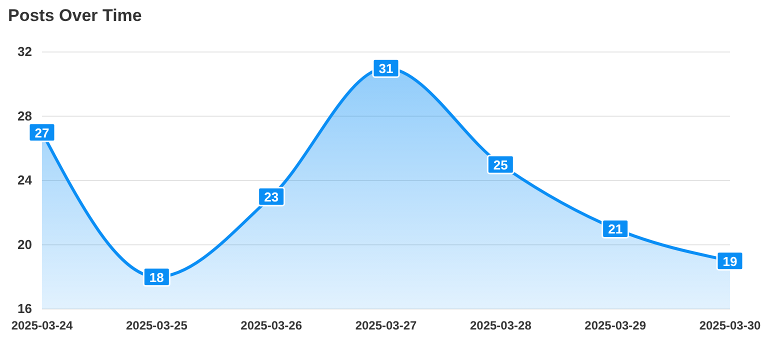 The height and width of the screenshot is (350, 777). What do you see at coordinates (386, 68) in the screenshot?
I see `data-label: 31` at bounding box center [386, 68].